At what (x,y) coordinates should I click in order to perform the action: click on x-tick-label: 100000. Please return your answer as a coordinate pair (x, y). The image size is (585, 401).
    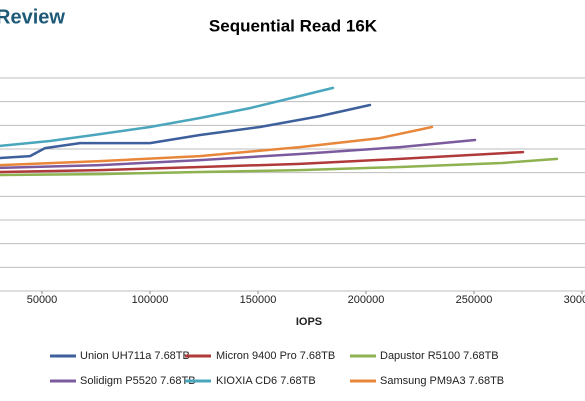
    Looking at the image, I should click on (150, 300).